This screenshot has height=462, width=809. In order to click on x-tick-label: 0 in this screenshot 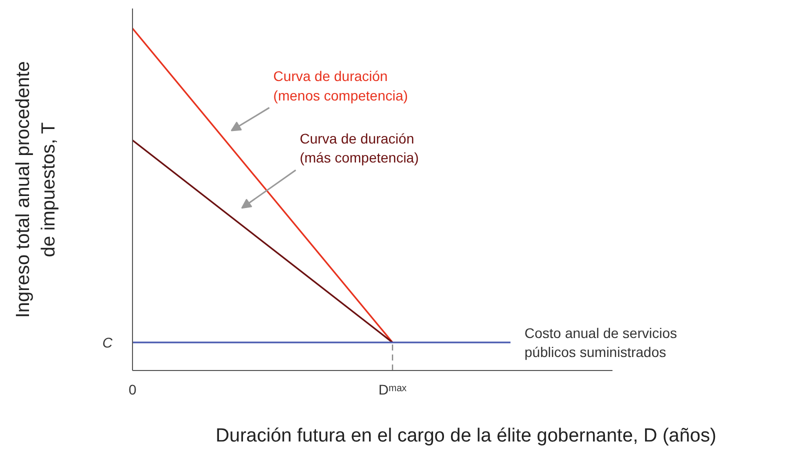, I will do `click(132, 390)`.